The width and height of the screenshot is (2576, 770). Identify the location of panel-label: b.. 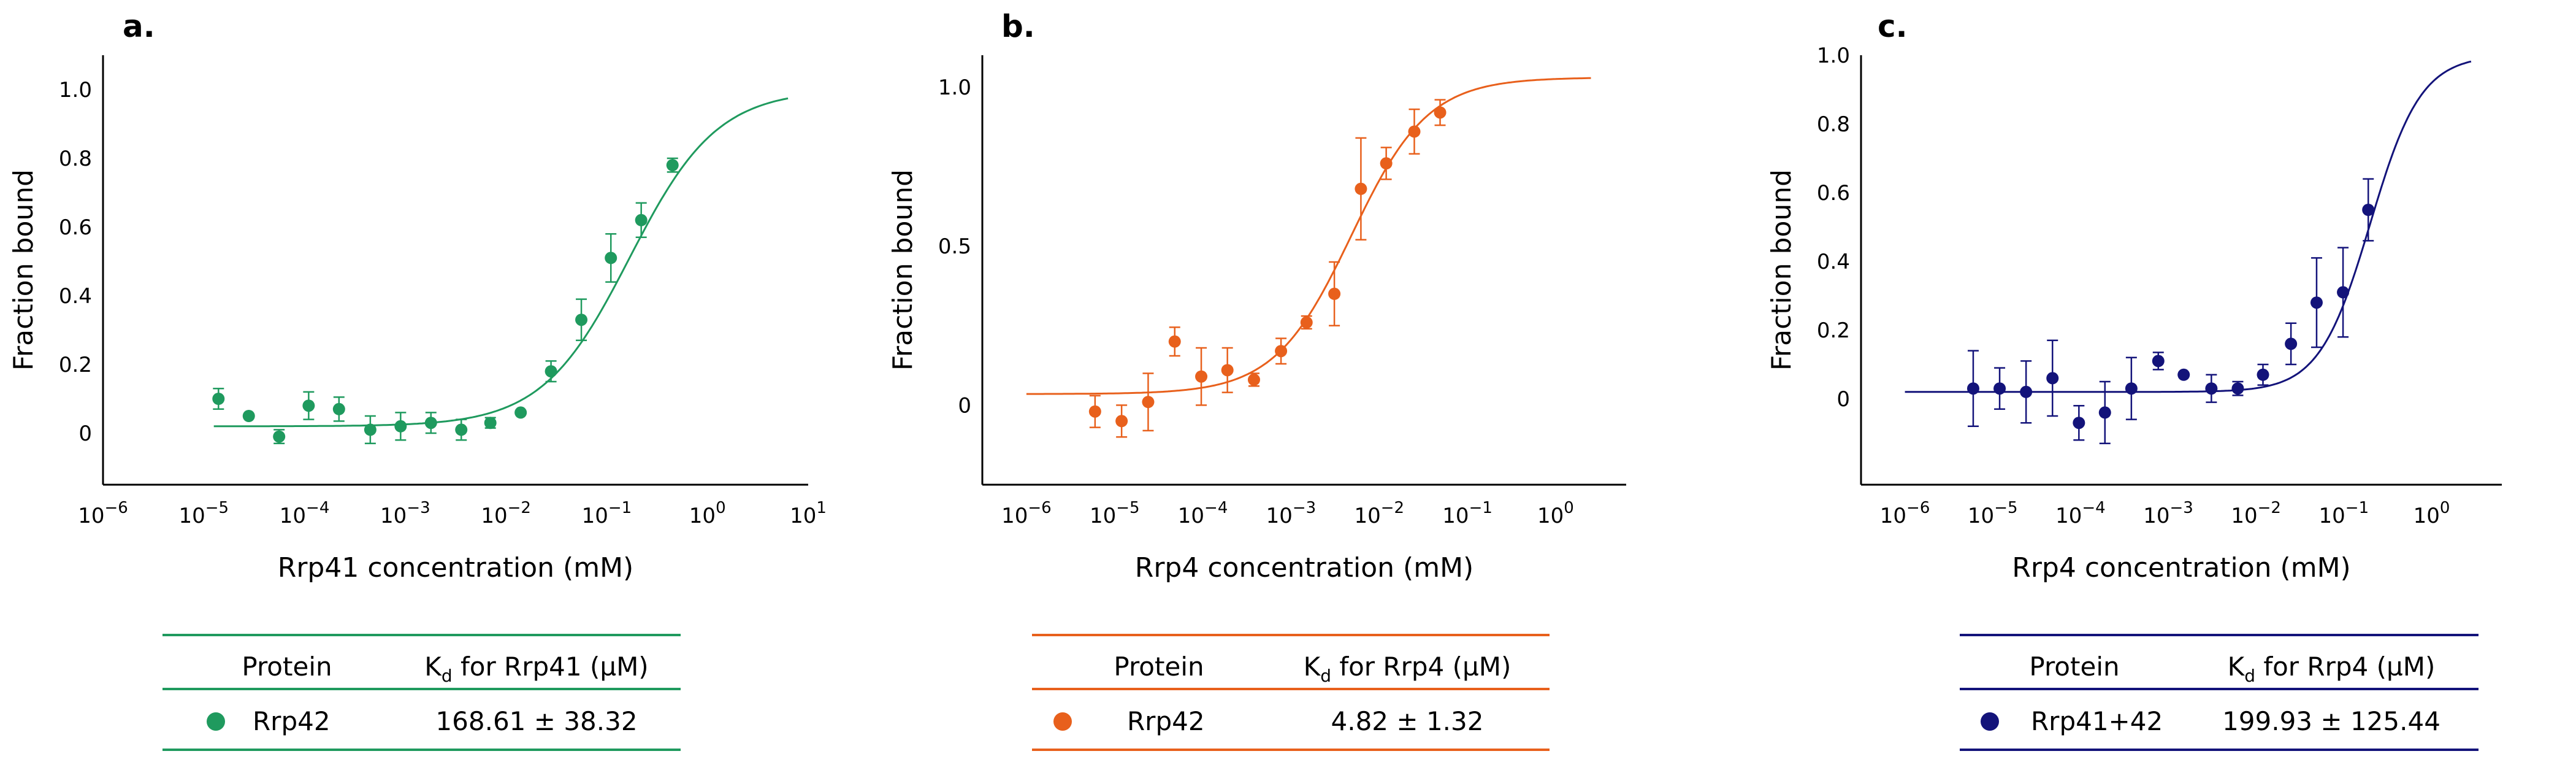
(1018, 26).